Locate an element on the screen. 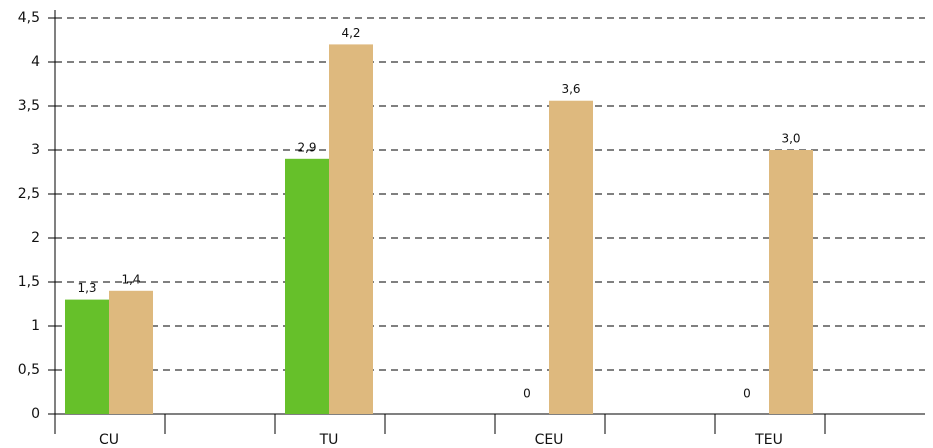  x-tick-label: CEU is located at coordinates (549, 440).